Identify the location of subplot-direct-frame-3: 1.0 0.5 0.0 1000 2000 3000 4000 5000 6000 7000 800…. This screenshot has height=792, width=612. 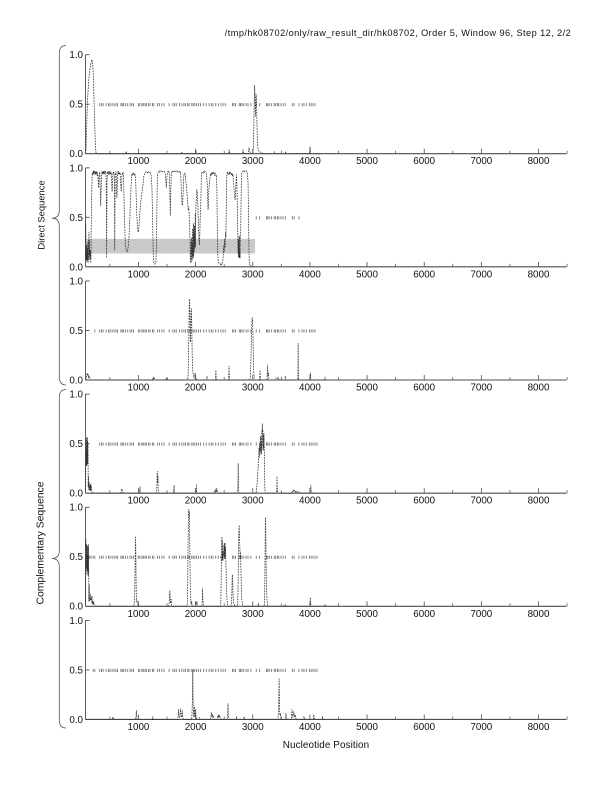
(318, 335).